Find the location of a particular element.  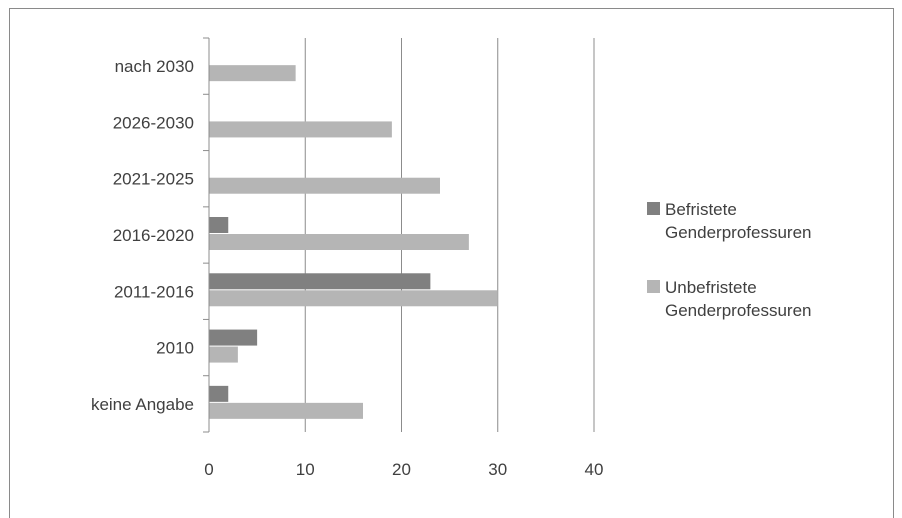

x-tick-labels: 0 10 20 30 40 is located at coordinates (403, 469).